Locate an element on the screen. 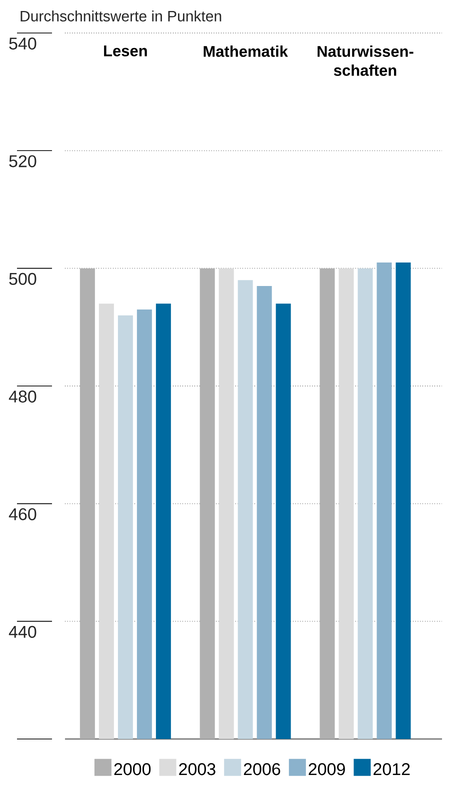  legend-label: 2012 is located at coordinates (392, 769).